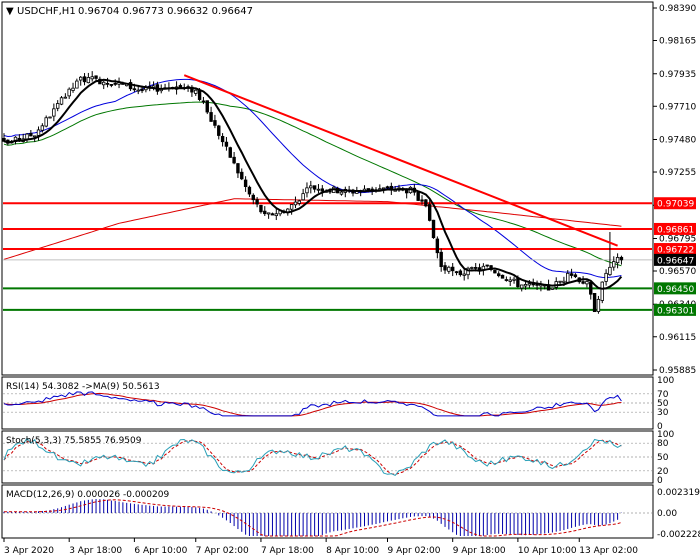 The height and width of the screenshot is (560, 700). What do you see at coordinates (608, 551) in the screenshot?
I see `time-tick-label: 13 Apr 02:00` at bounding box center [608, 551].